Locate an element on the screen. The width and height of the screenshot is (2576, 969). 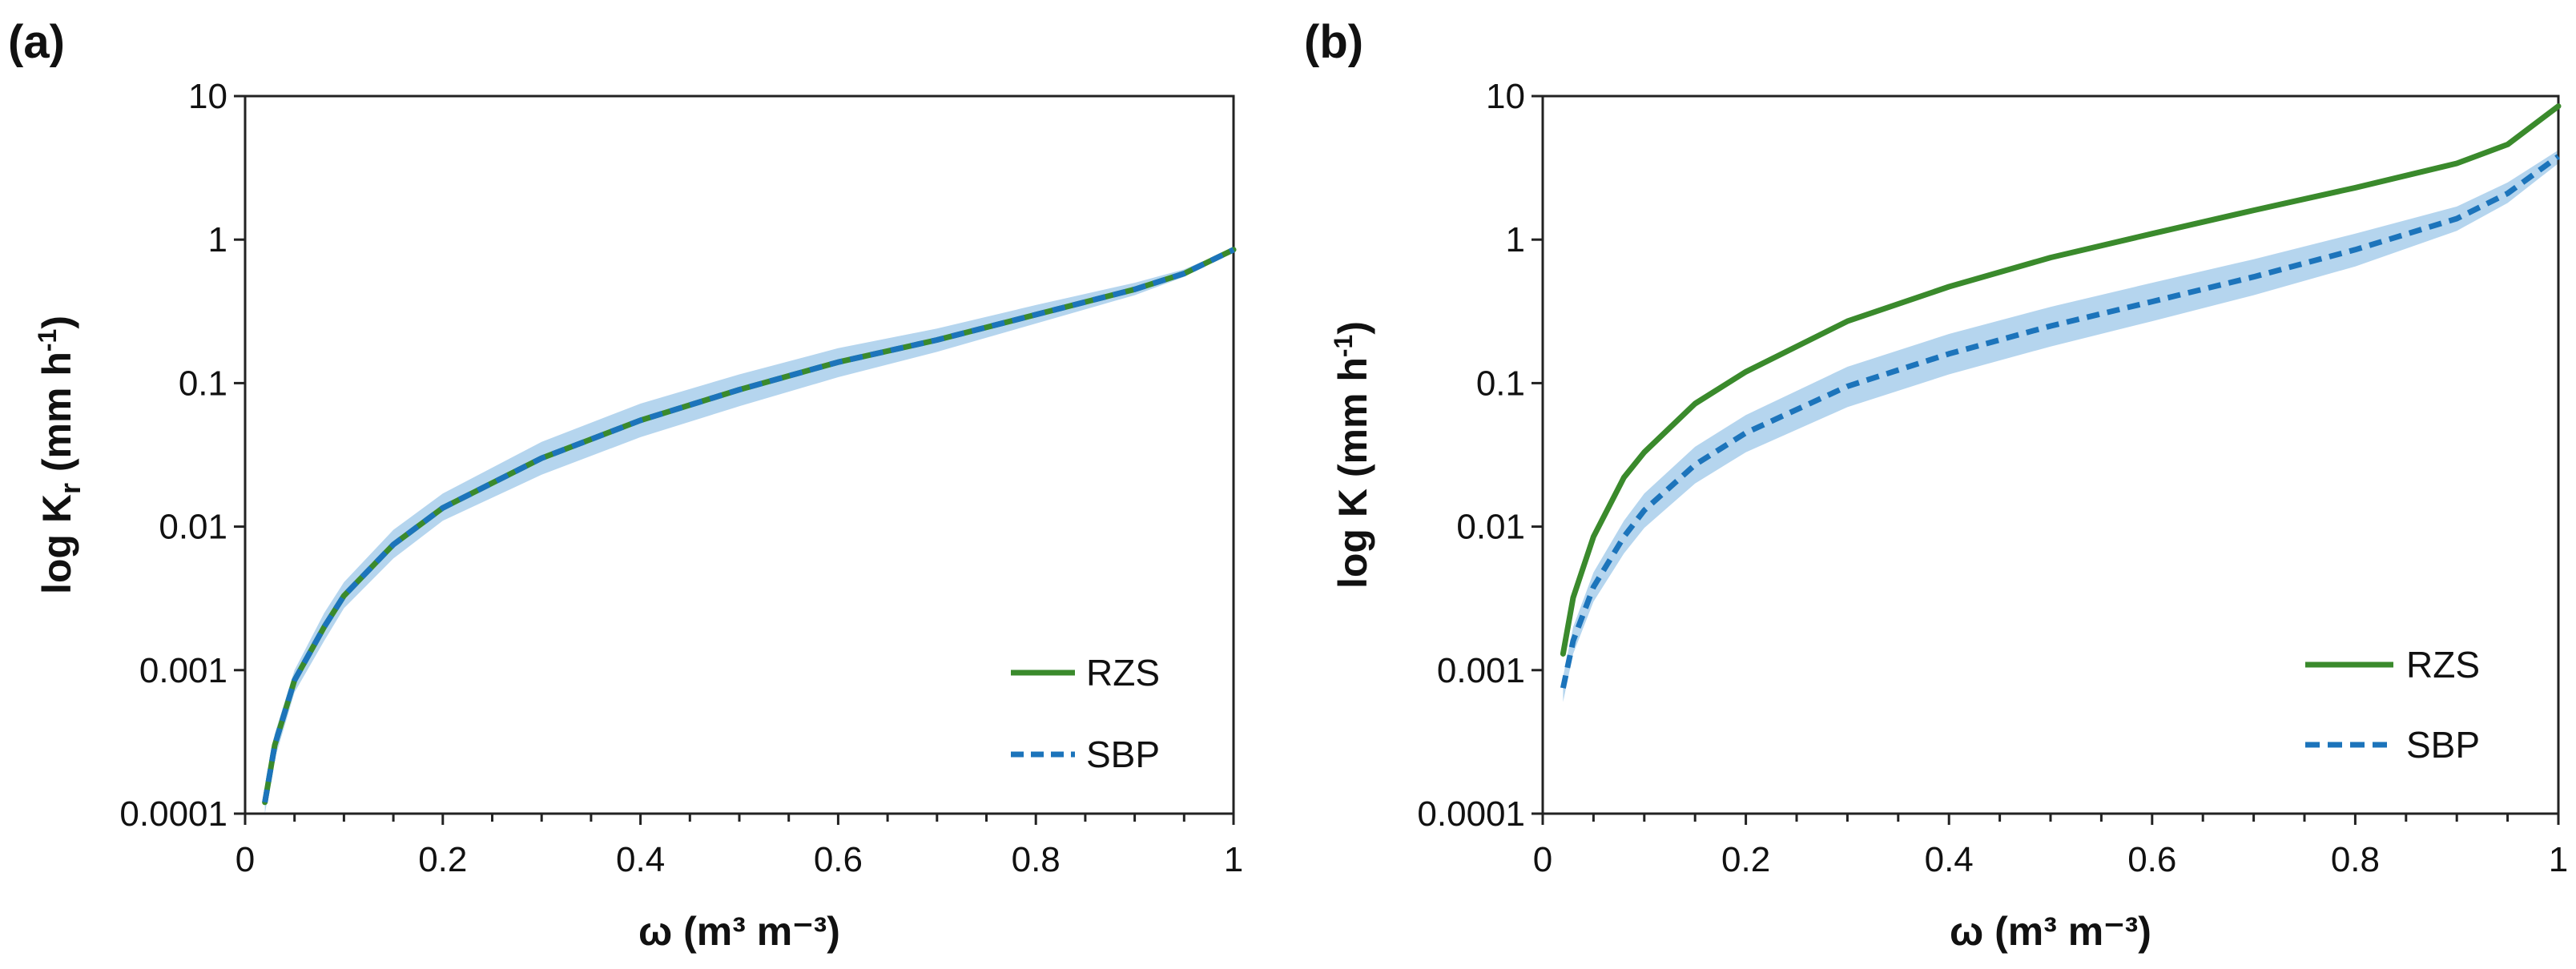
panel-label-b: (b) is located at coordinates (1333, 42).